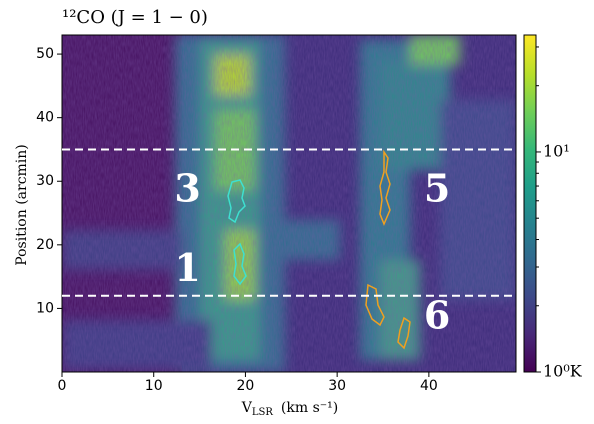 This screenshot has width=594, height=424. What do you see at coordinates (262, 412) in the screenshot?
I see `x-axis-label-sub: LSR` at bounding box center [262, 412].